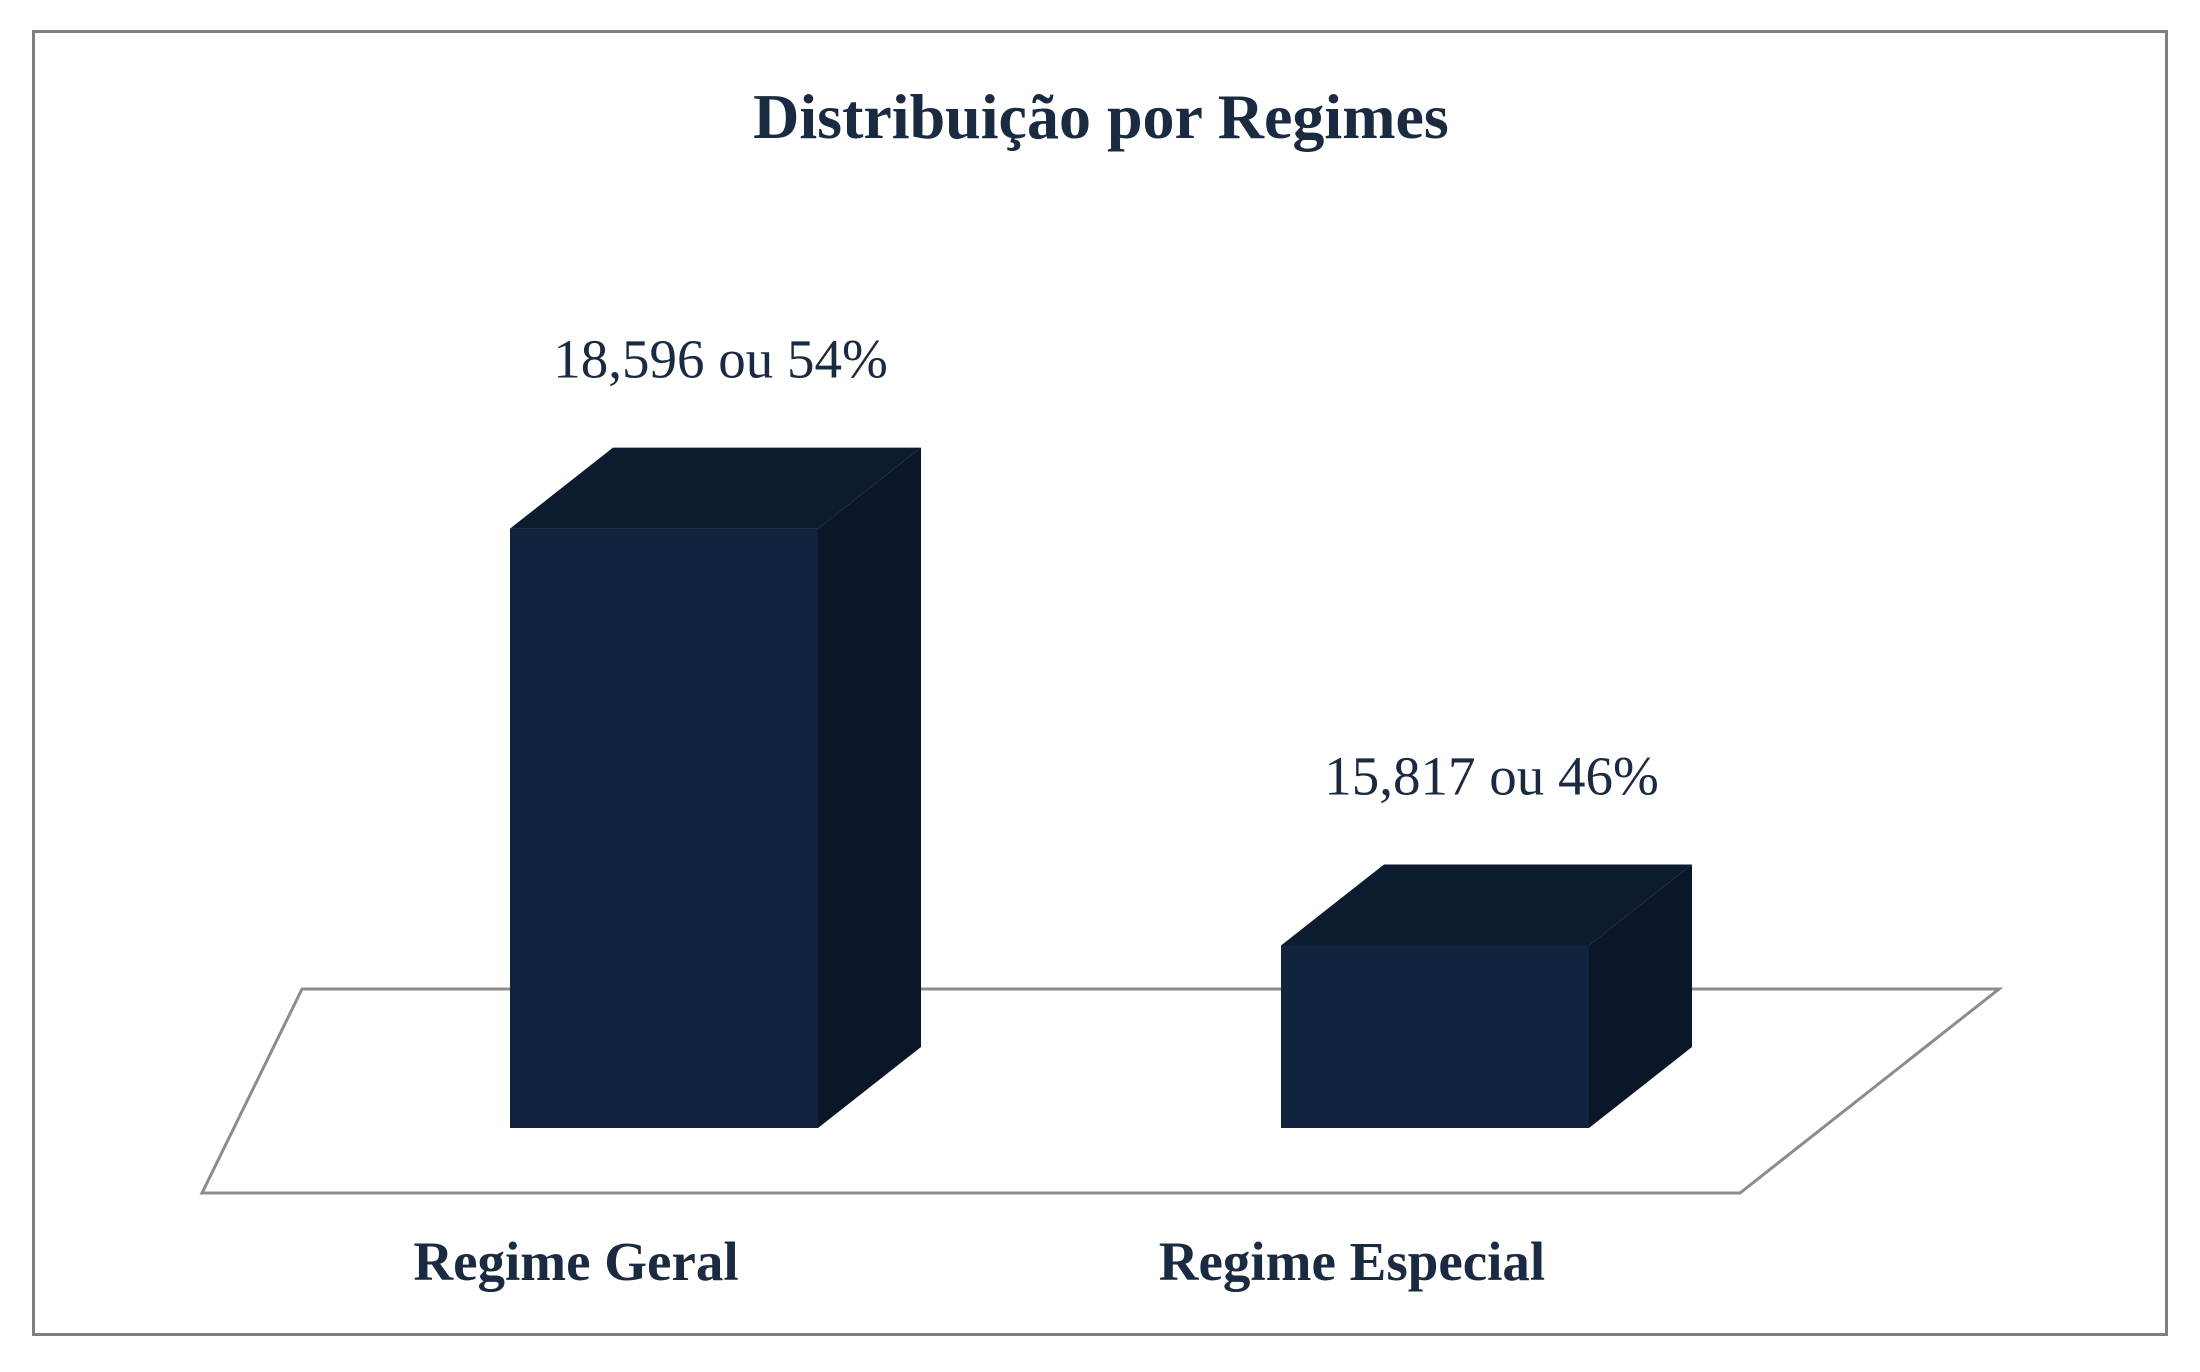 The image size is (2200, 1372). I want to click on chart-floor, so click(1101, 1091).